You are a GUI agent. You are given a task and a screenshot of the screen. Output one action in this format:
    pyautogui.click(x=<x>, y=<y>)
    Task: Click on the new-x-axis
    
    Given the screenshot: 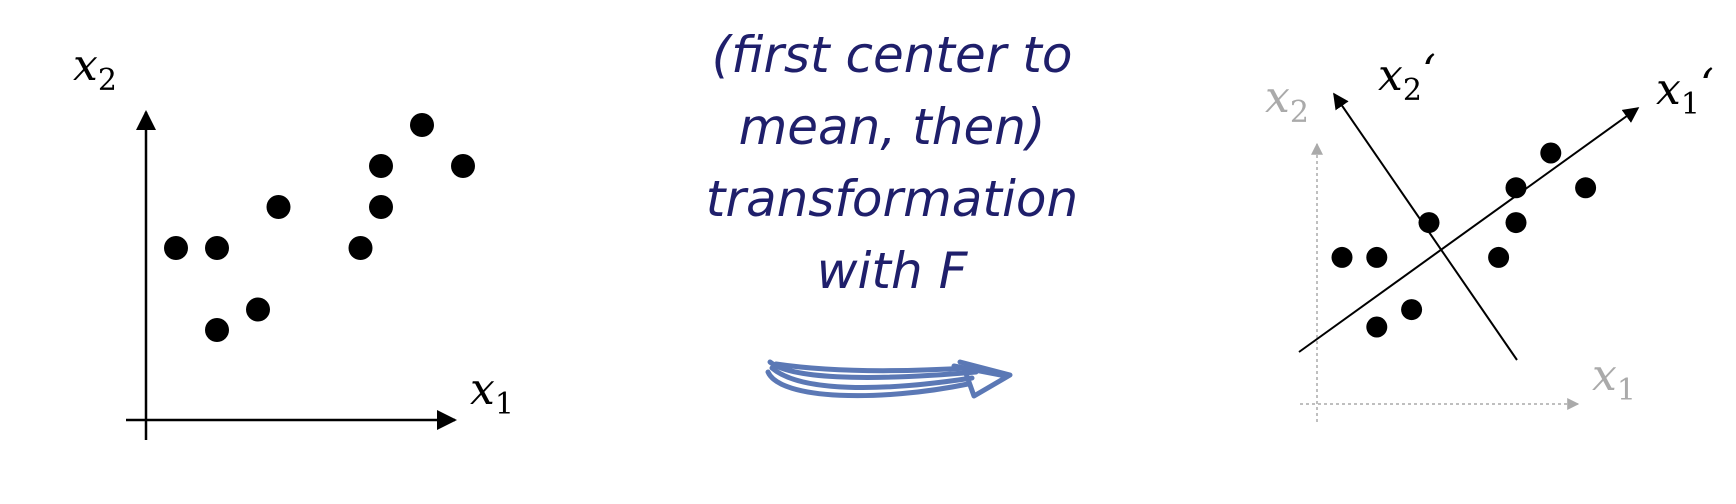 What is the action you would take?
    pyautogui.click(x=1469, y=230)
    